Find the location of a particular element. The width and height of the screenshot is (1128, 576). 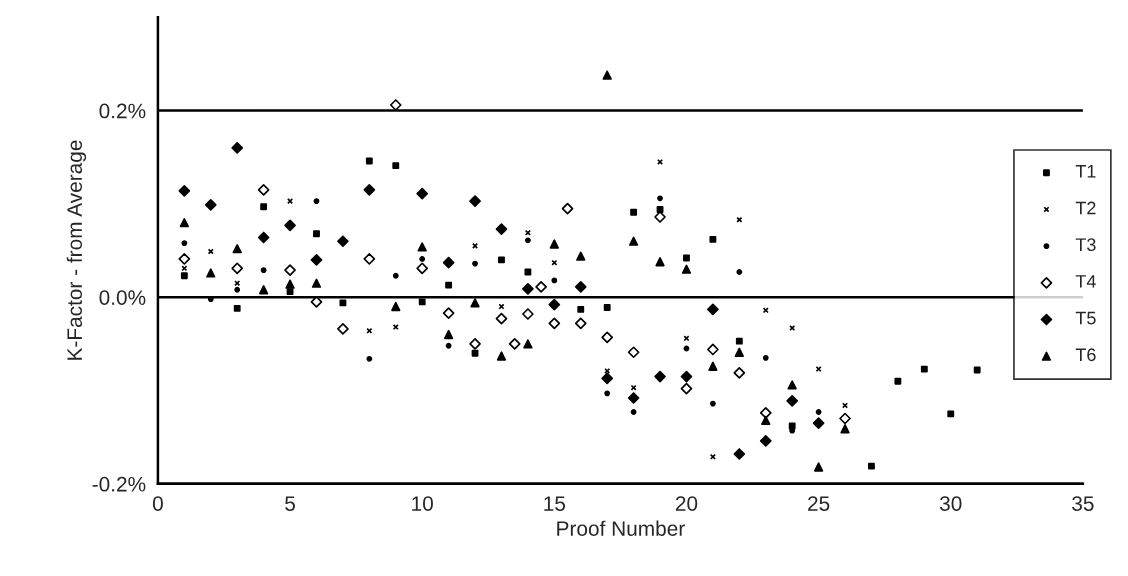

legend-label: T4 is located at coordinates (1085, 281).